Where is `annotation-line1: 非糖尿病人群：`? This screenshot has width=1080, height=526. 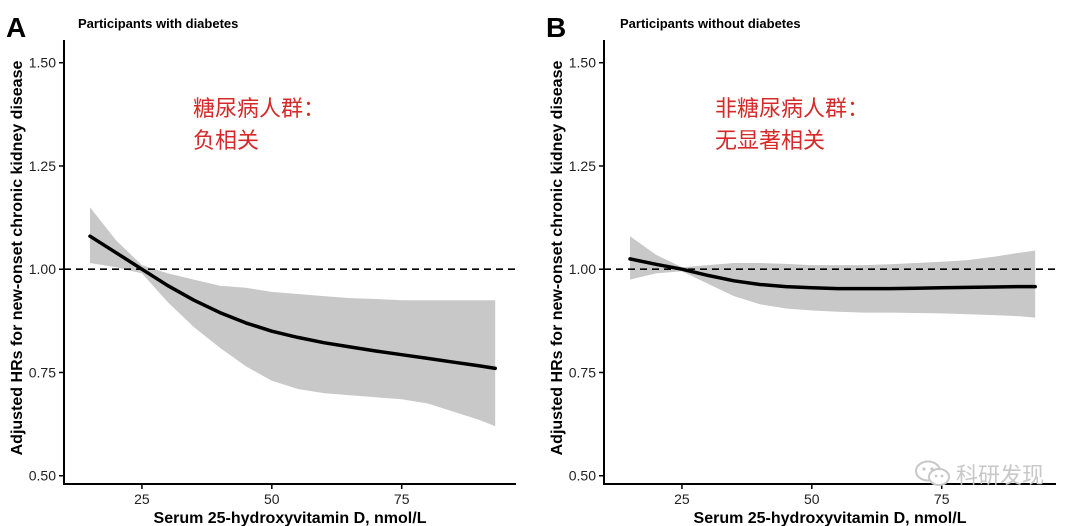
annotation-line1: 非糖尿病人群： is located at coordinates (792, 109).